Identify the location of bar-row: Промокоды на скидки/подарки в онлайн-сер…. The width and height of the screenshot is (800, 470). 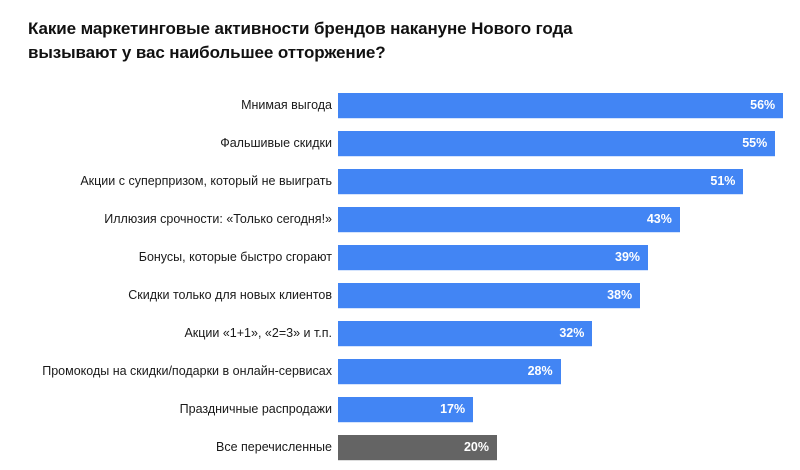
(400, 371).